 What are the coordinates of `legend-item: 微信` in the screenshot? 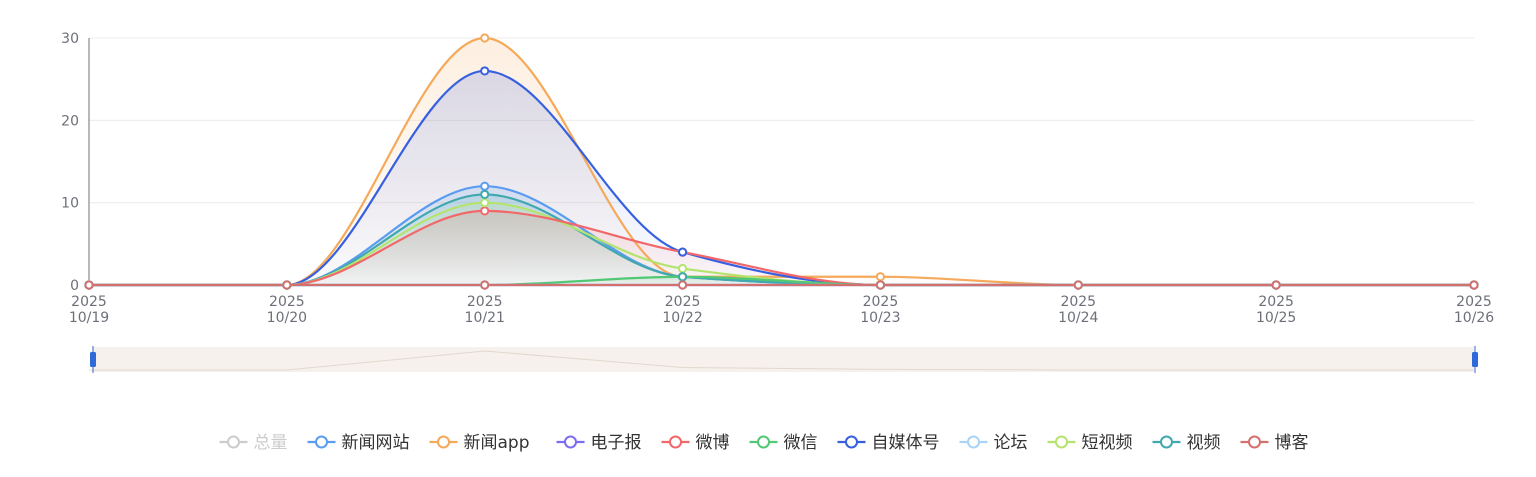 It's located at (783, 443).